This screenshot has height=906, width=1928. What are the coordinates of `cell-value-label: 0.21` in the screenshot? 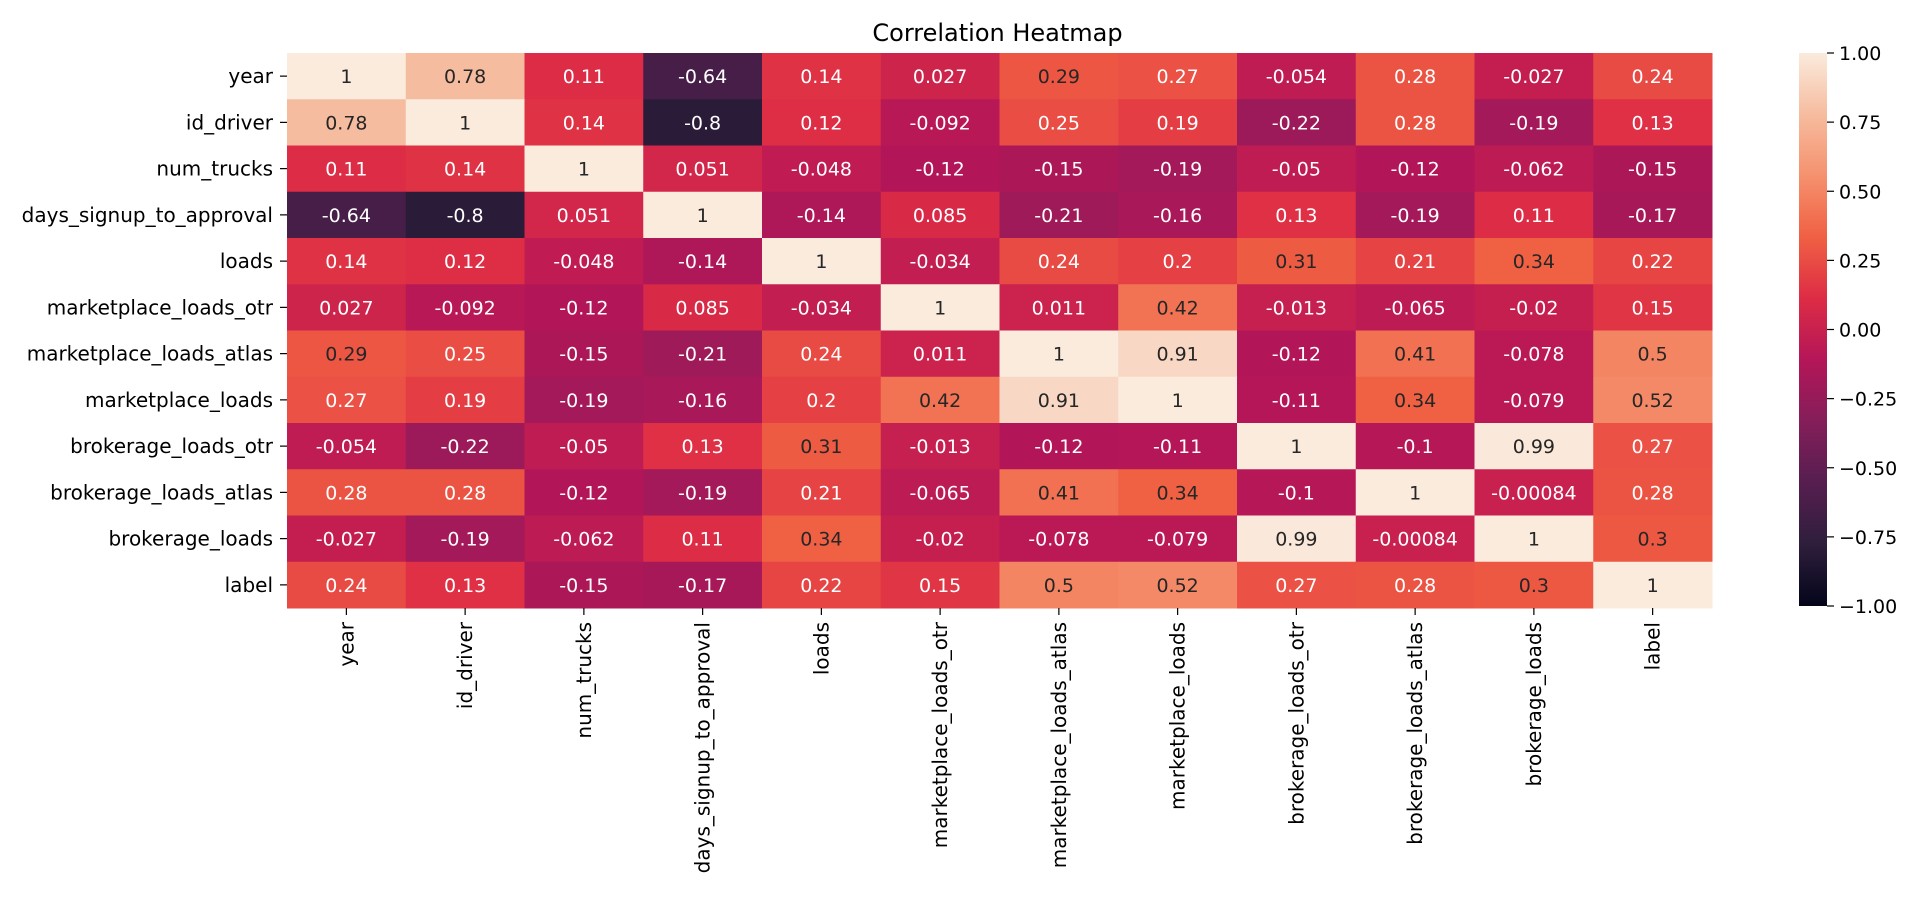 It's located at (1415, 262).